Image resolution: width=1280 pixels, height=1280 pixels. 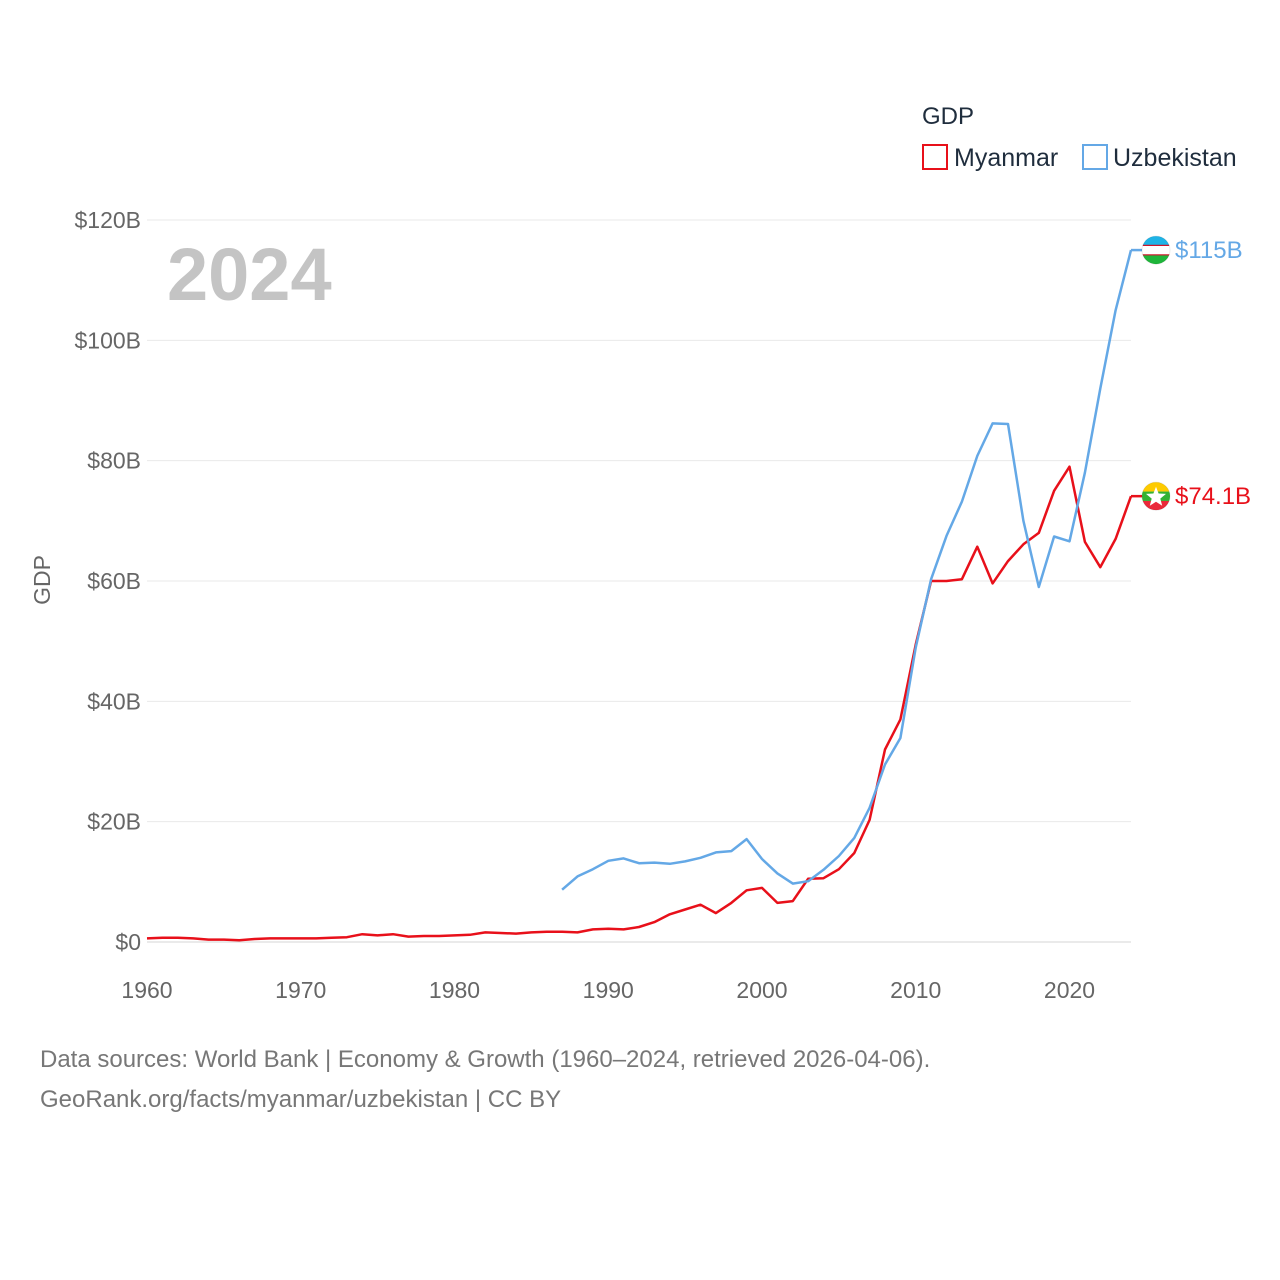 What do you see at coordinates (1069, 990) in the screenshot?
I see `x-tick-label: 2020` at bounding box center [1069, 990].